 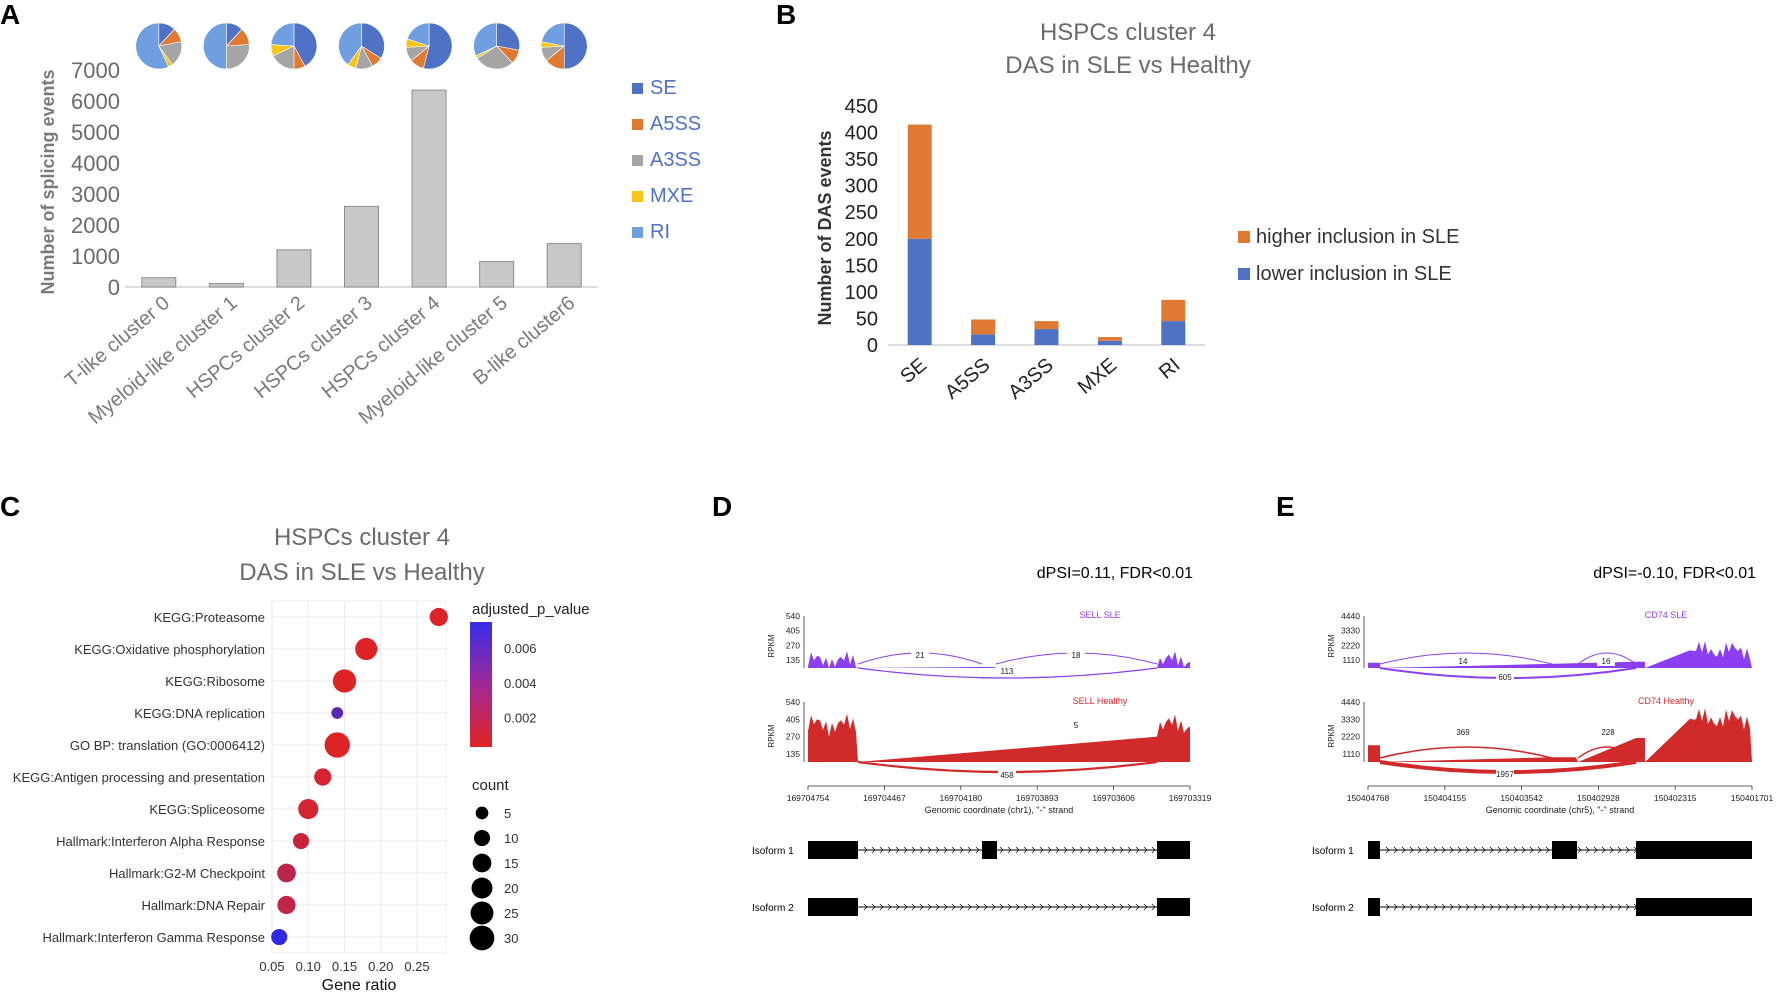 I want to click on size-legend-dot, so click(x=482, y=938).